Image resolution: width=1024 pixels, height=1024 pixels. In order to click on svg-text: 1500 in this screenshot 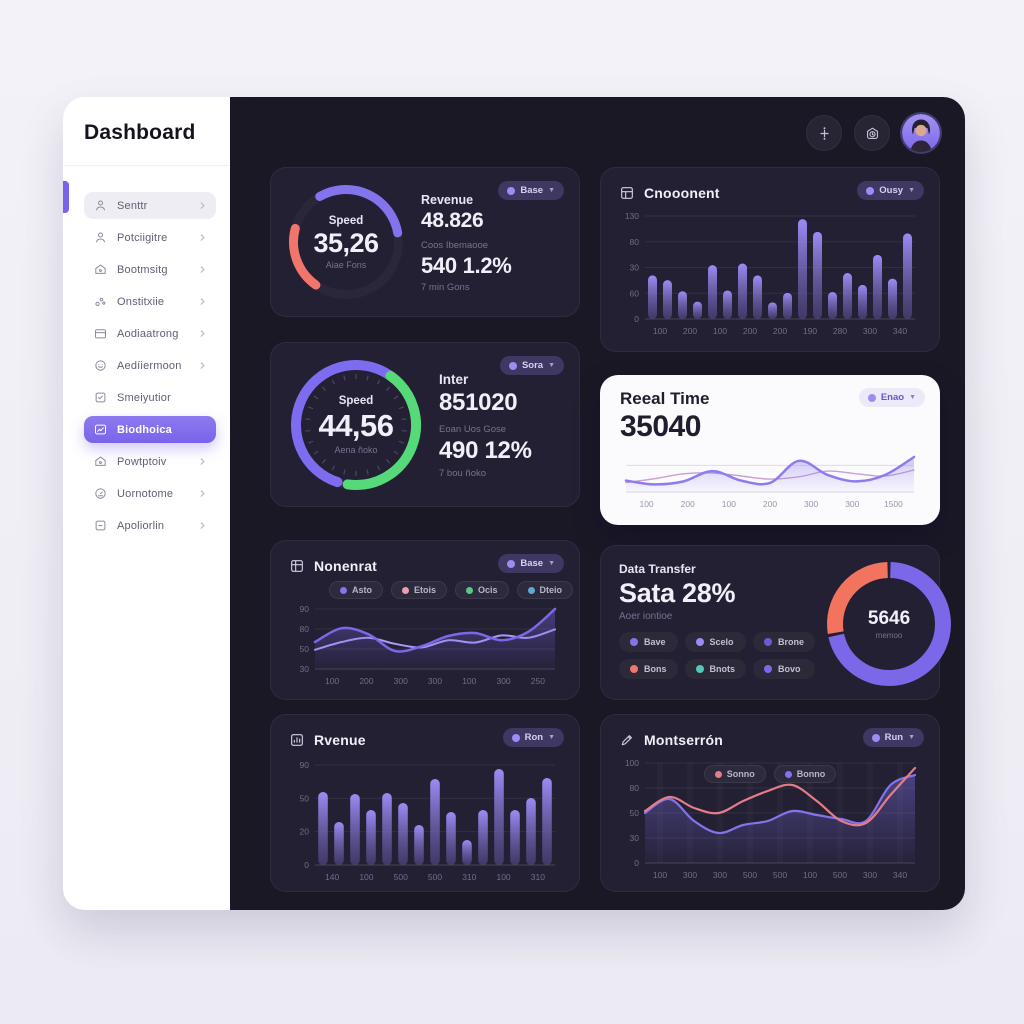, I will do `click(893, 504)`.